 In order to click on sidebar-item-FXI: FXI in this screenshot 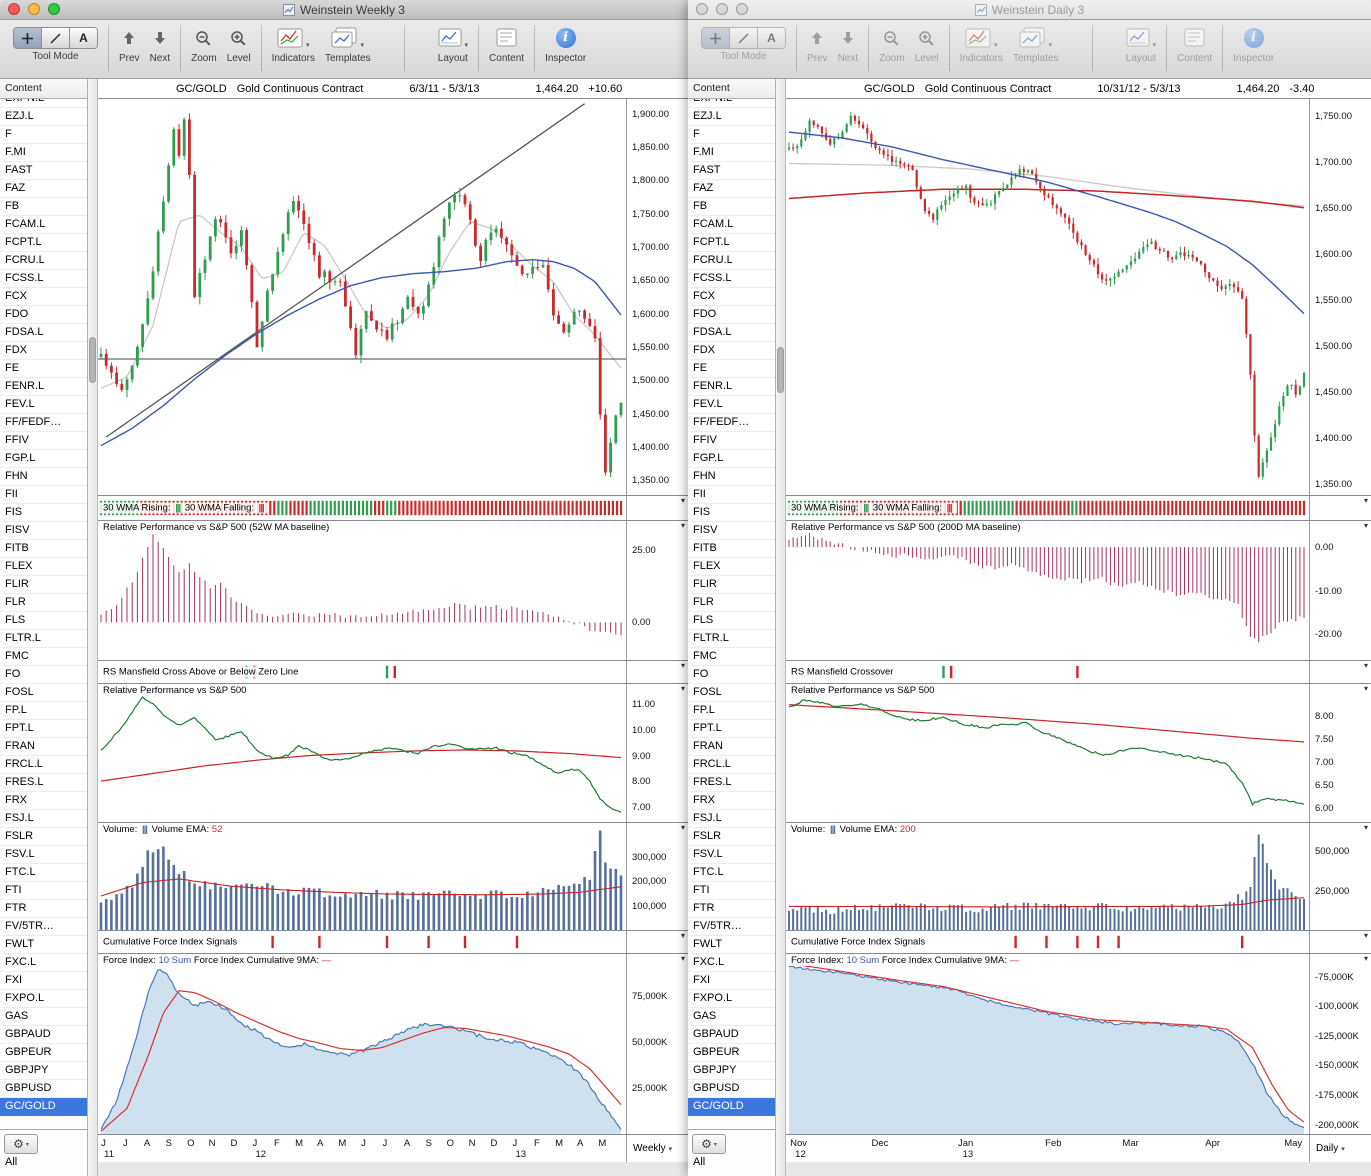, I will do `click(731, 981)`.